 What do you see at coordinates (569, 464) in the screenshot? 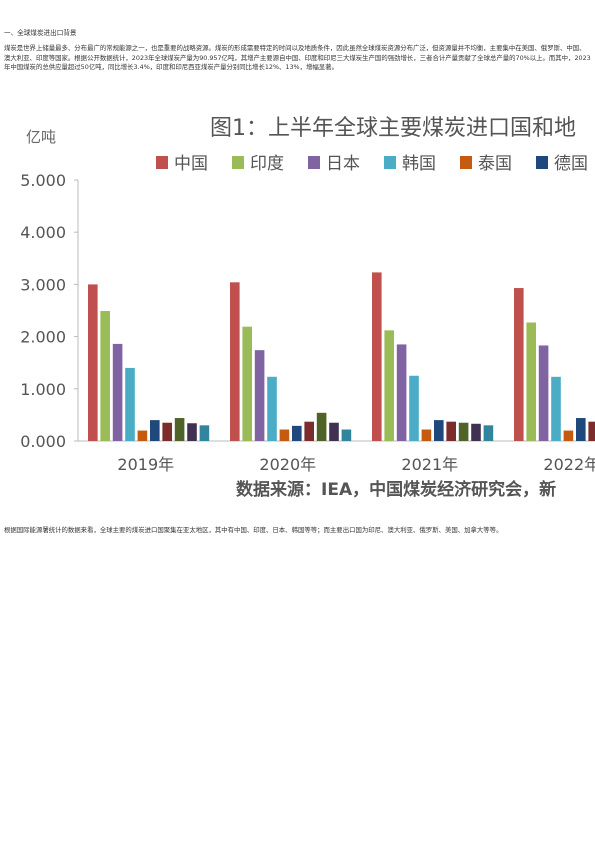
I see `x-tick-label: 2022年` at bounding box center [569, 464].